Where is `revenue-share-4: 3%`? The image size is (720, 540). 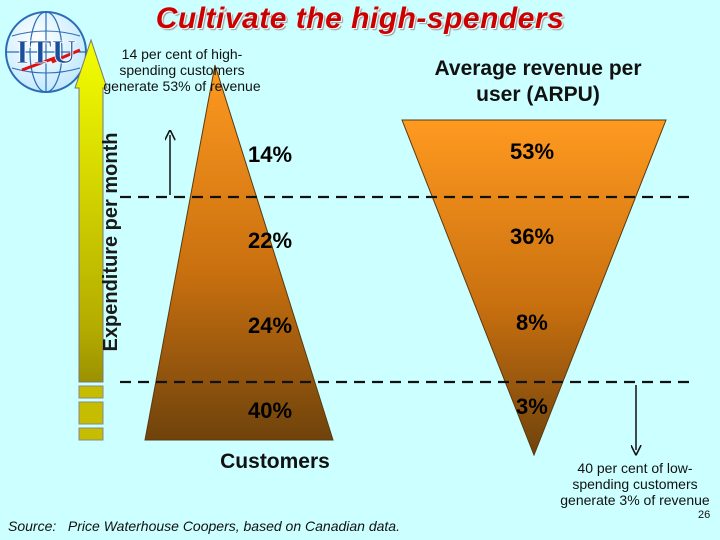
revenue-share-4: 3% is located at coordinates (532, 406).